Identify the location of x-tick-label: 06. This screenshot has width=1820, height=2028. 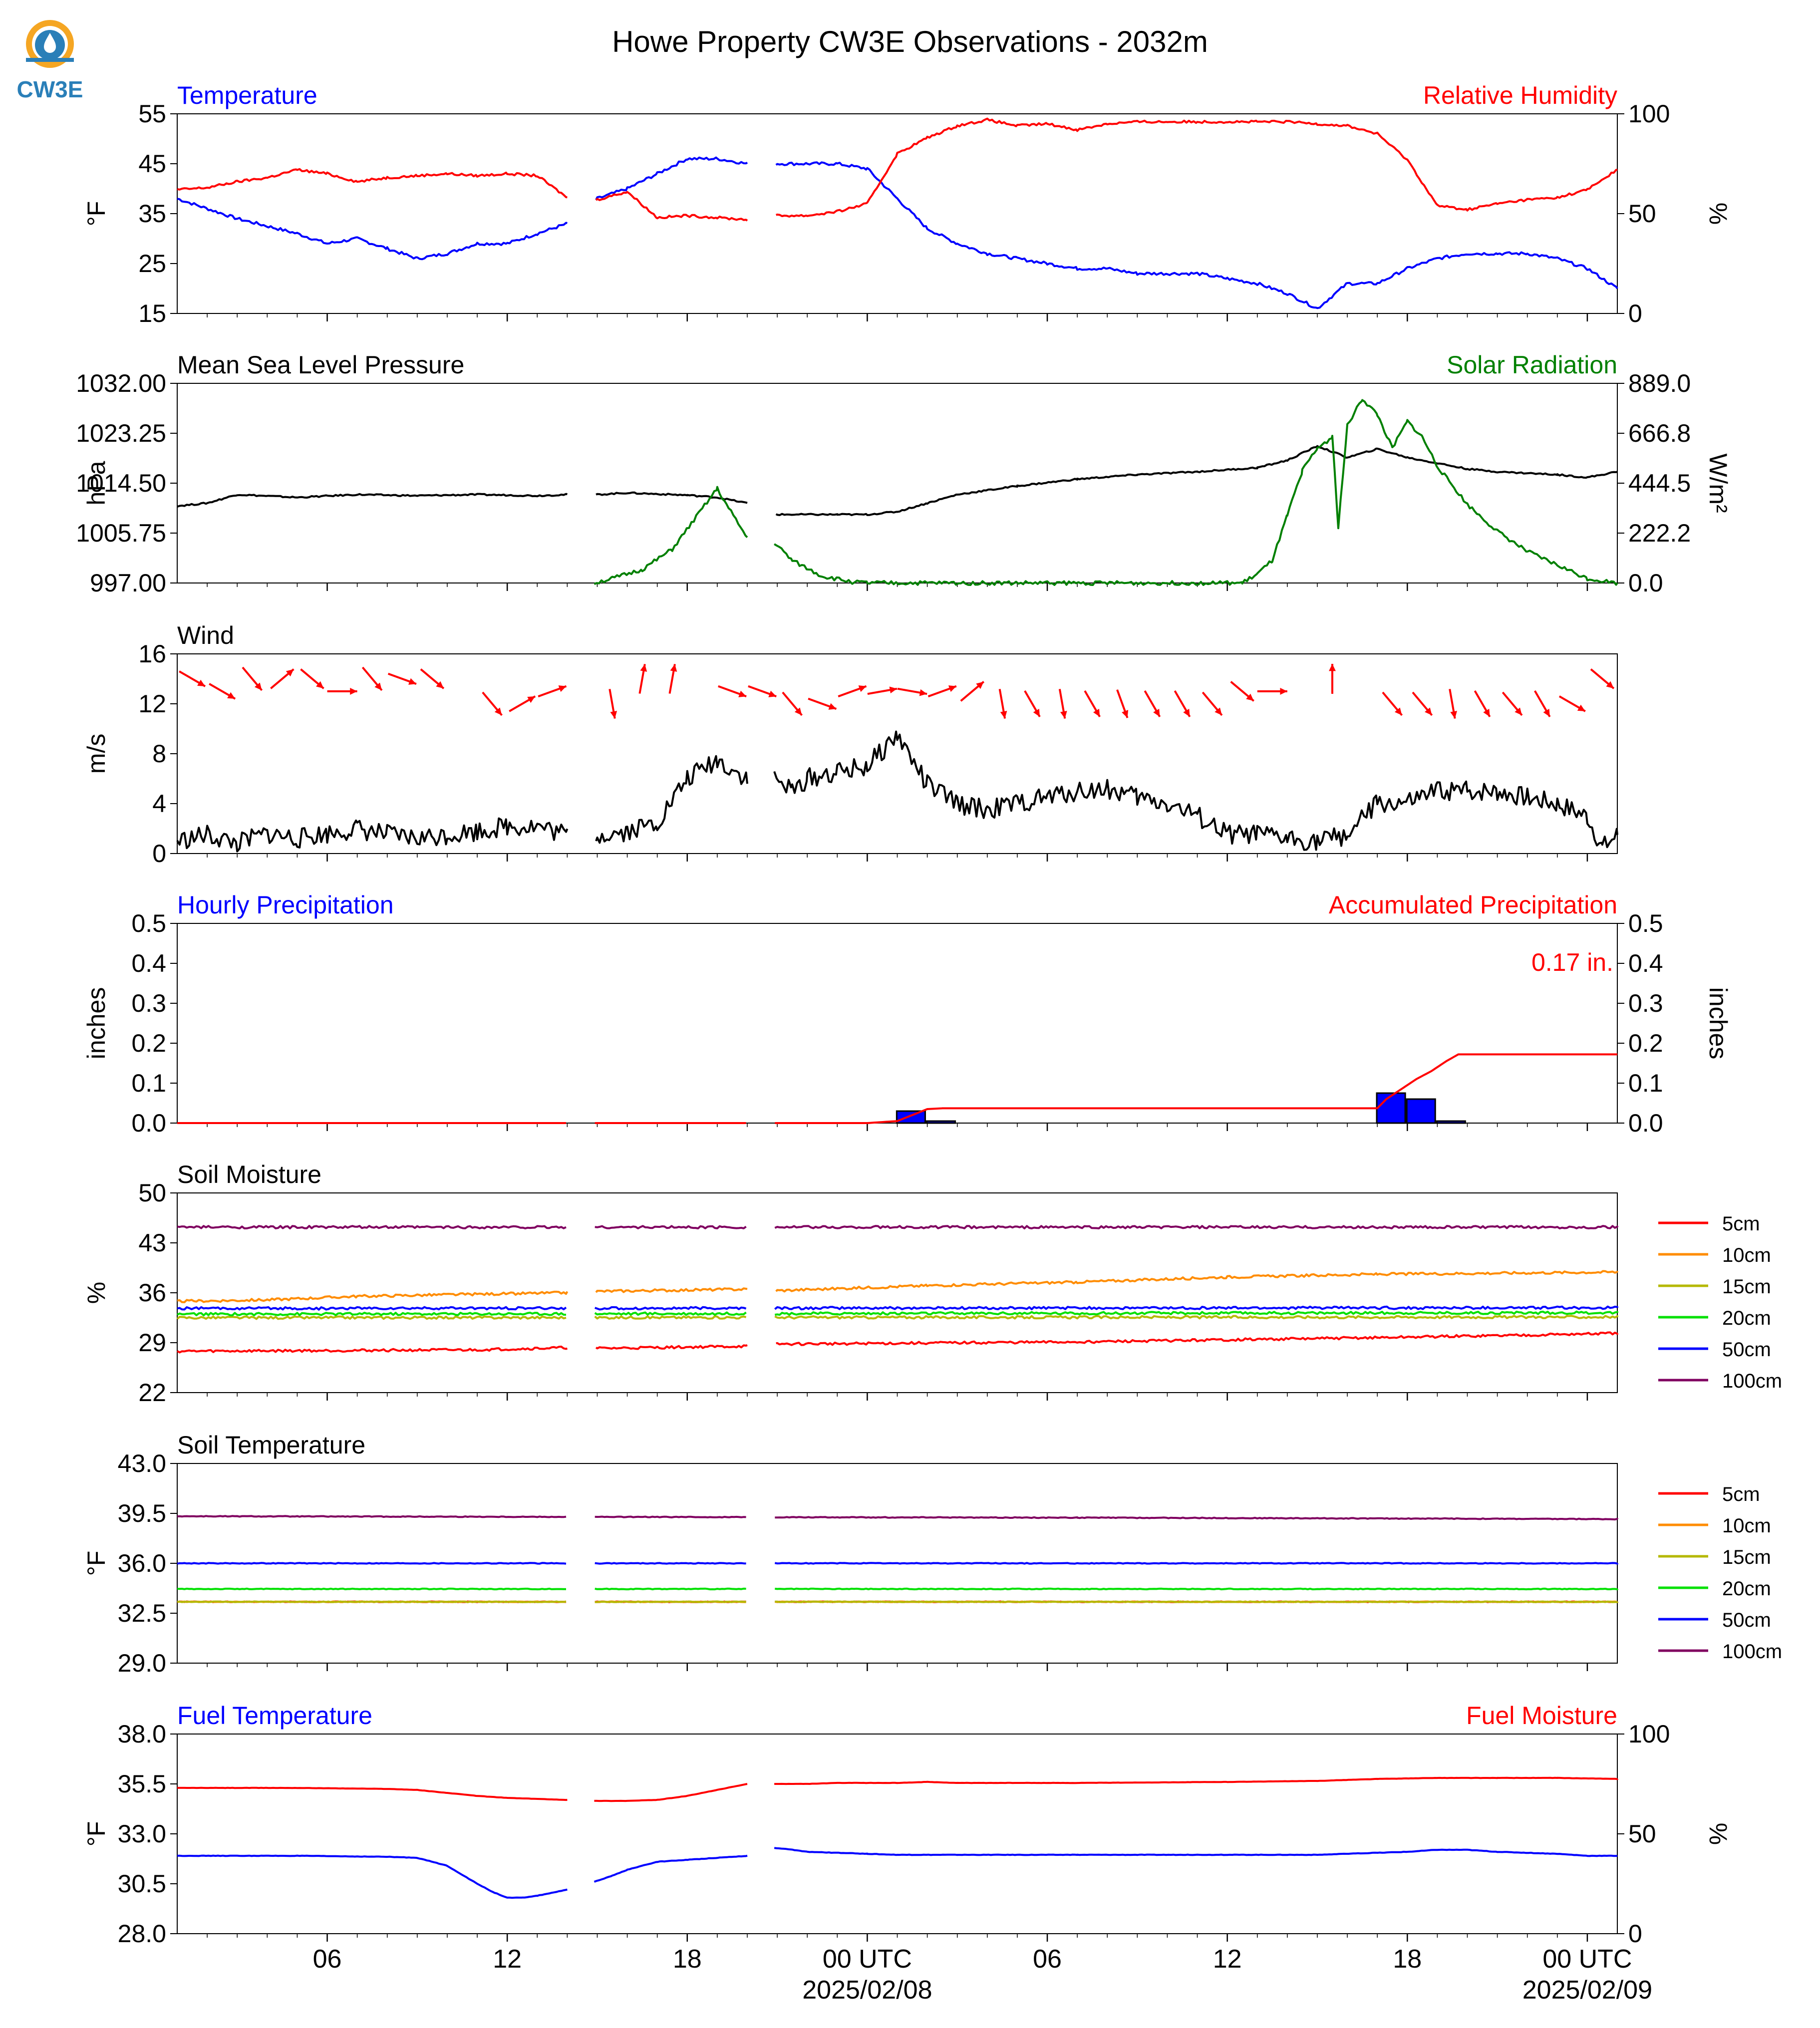
(327, 1959).